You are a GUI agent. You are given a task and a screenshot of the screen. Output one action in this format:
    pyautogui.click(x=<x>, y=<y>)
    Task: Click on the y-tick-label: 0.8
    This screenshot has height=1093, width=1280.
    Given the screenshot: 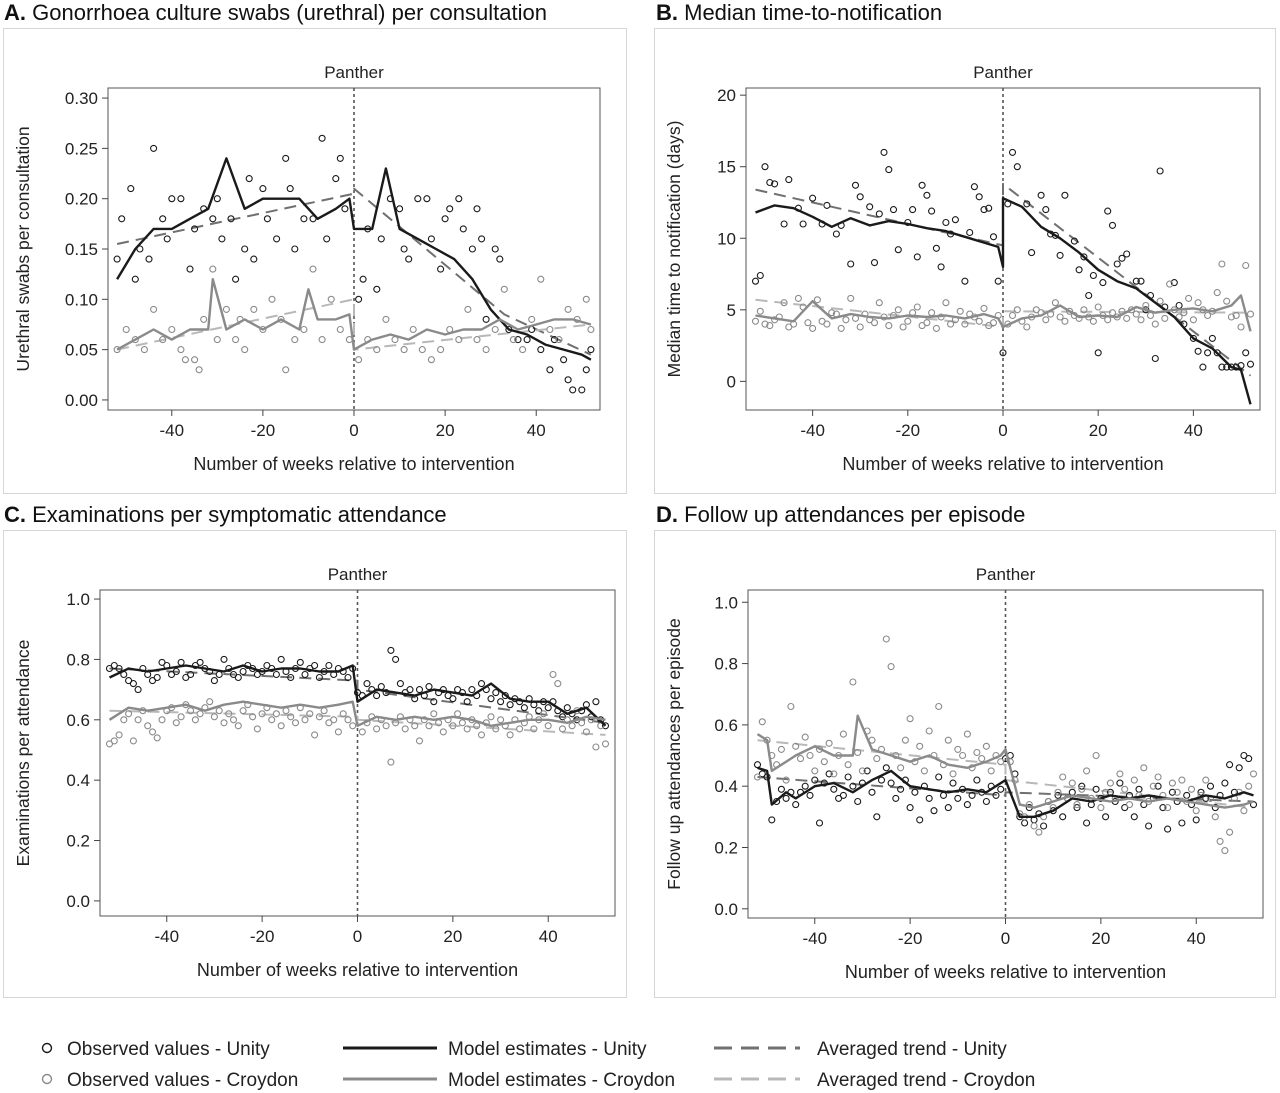 What is the action you would take?
    pyautogui.click(x=726, y=664)
    